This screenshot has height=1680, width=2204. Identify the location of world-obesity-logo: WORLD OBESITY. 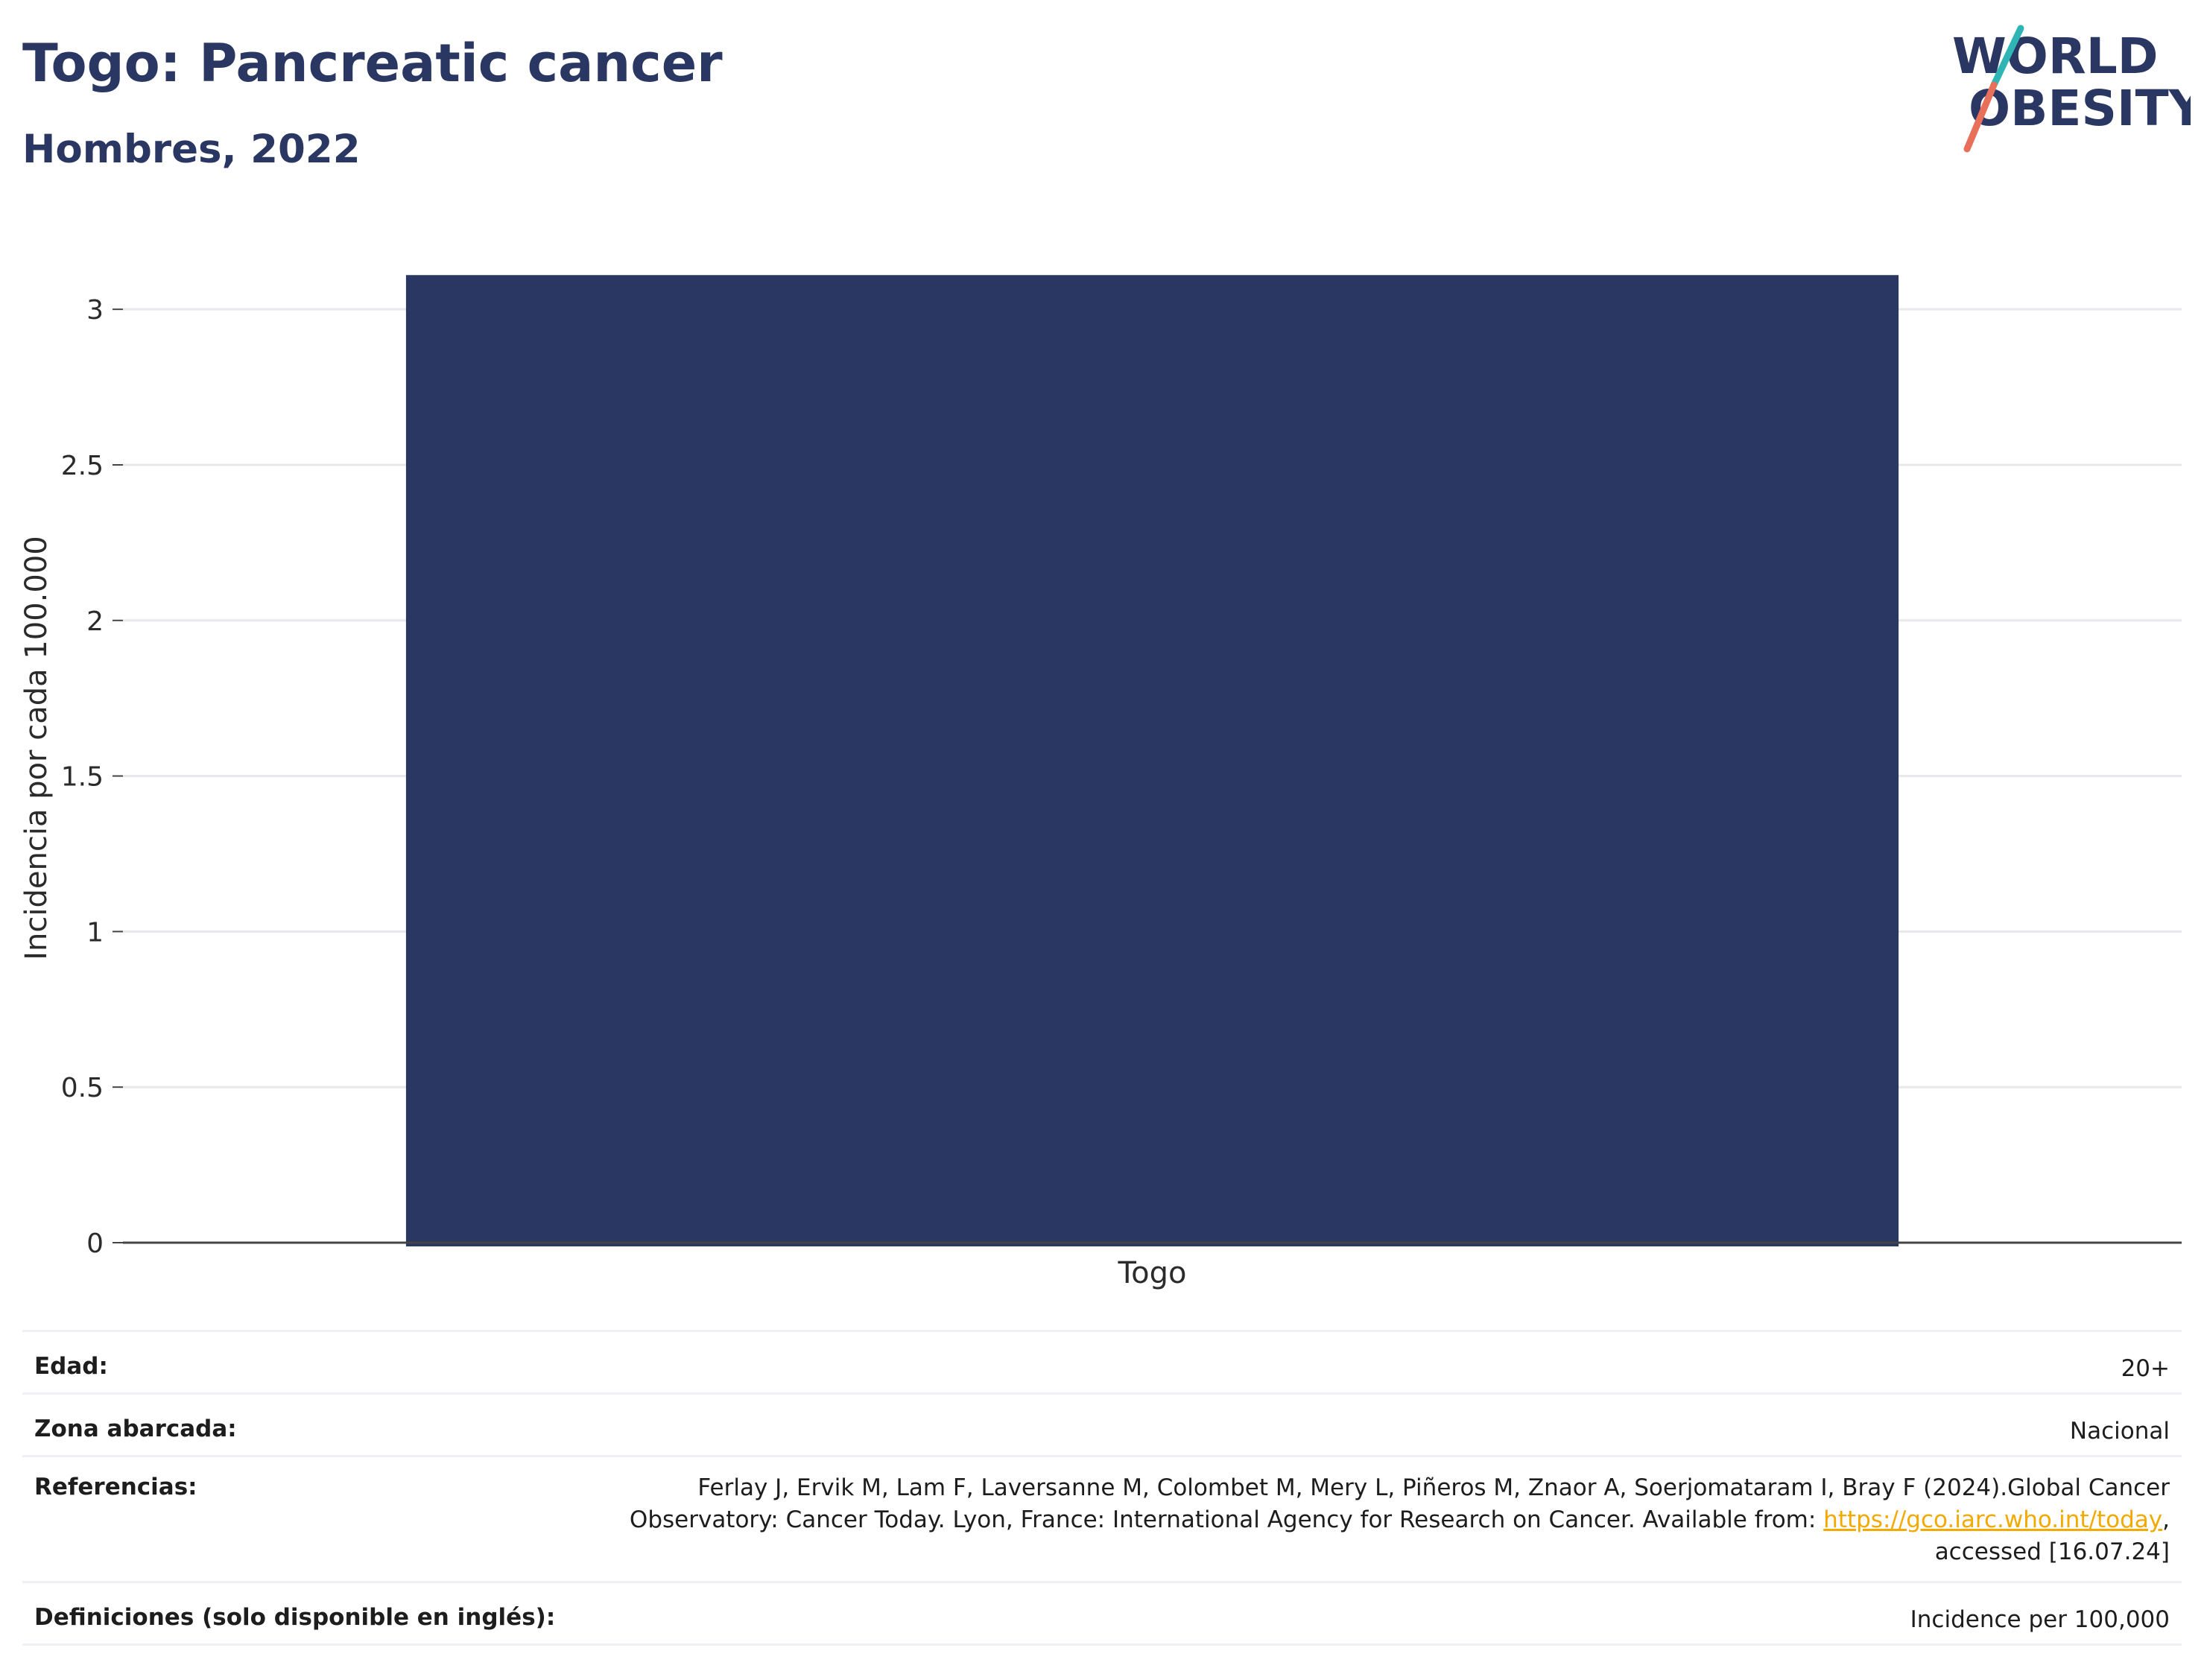
(2071, 89).